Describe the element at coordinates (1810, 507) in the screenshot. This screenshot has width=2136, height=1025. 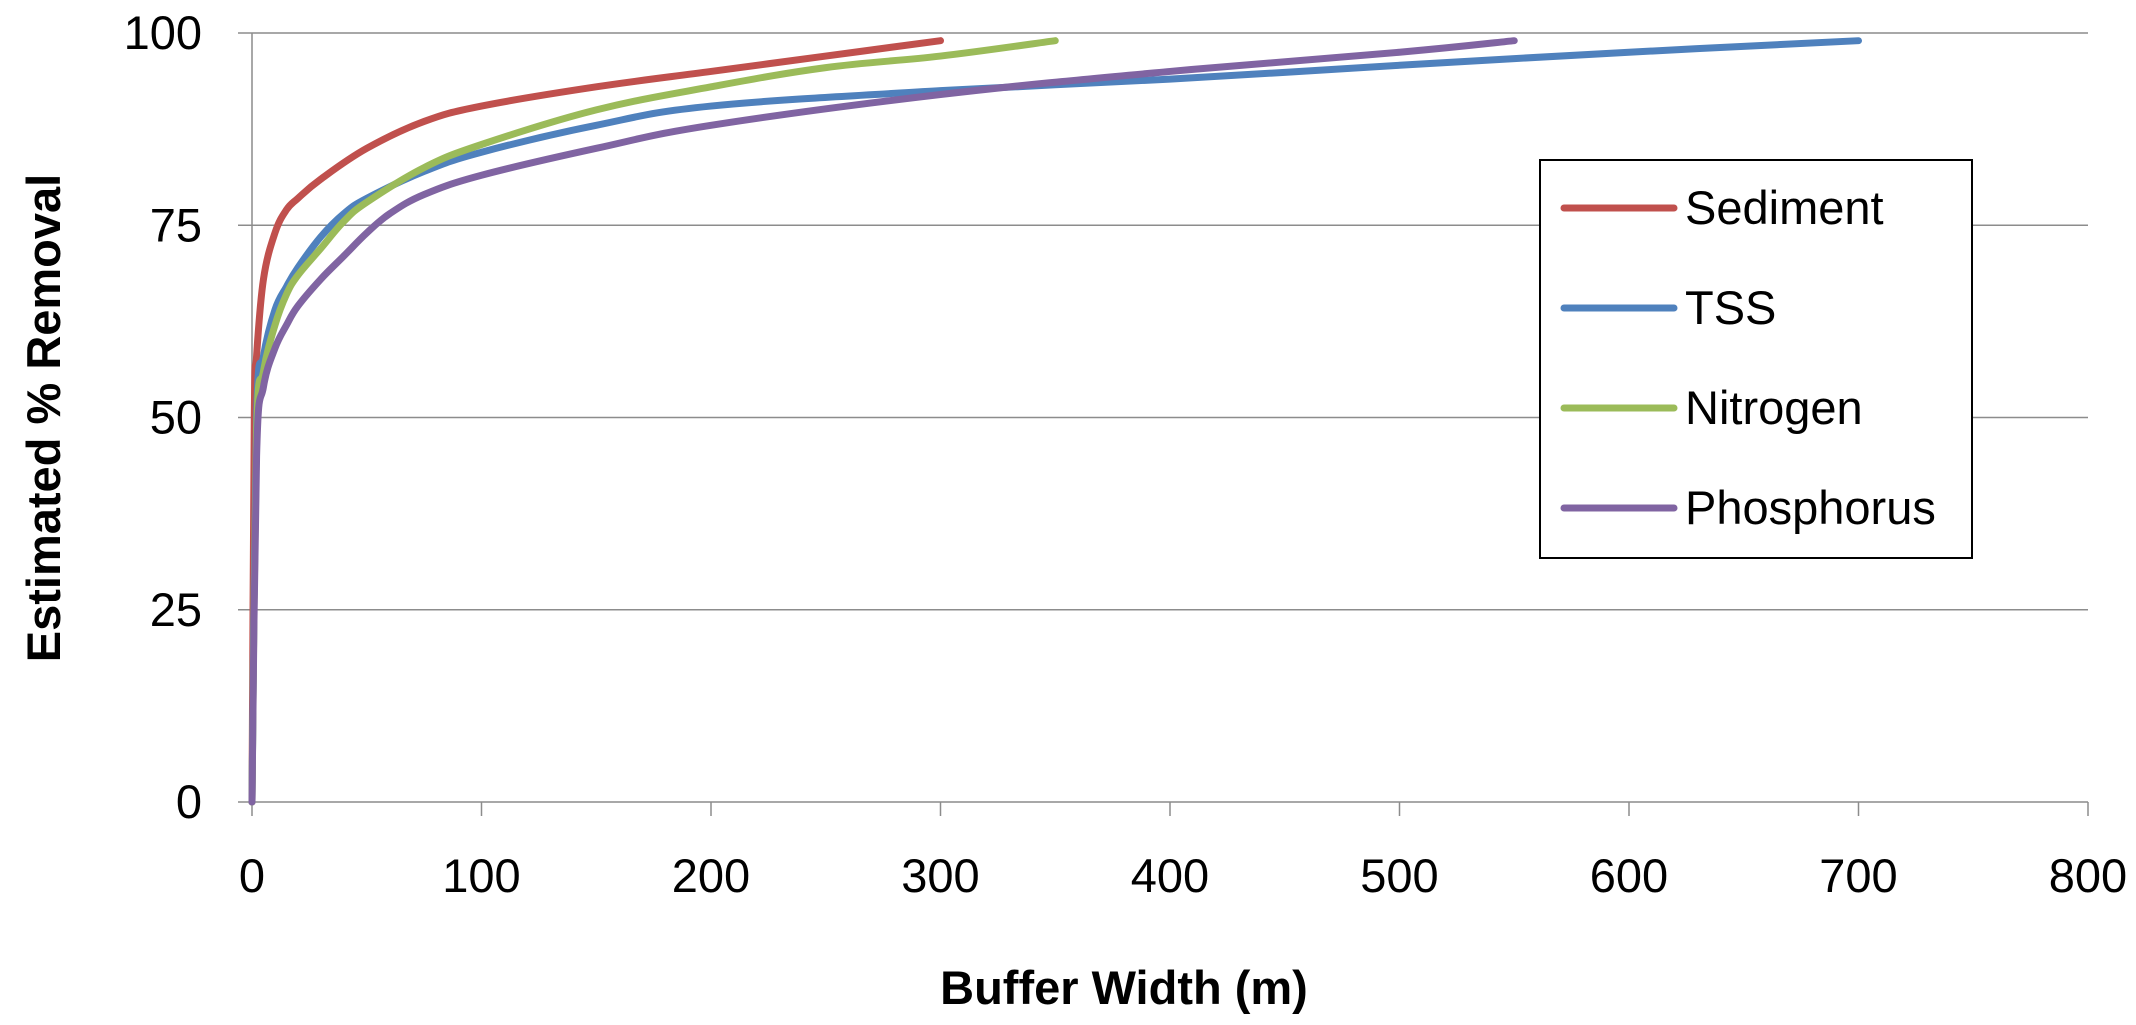
I see `legend-label-phosphorus: Phosphorus` at that location.